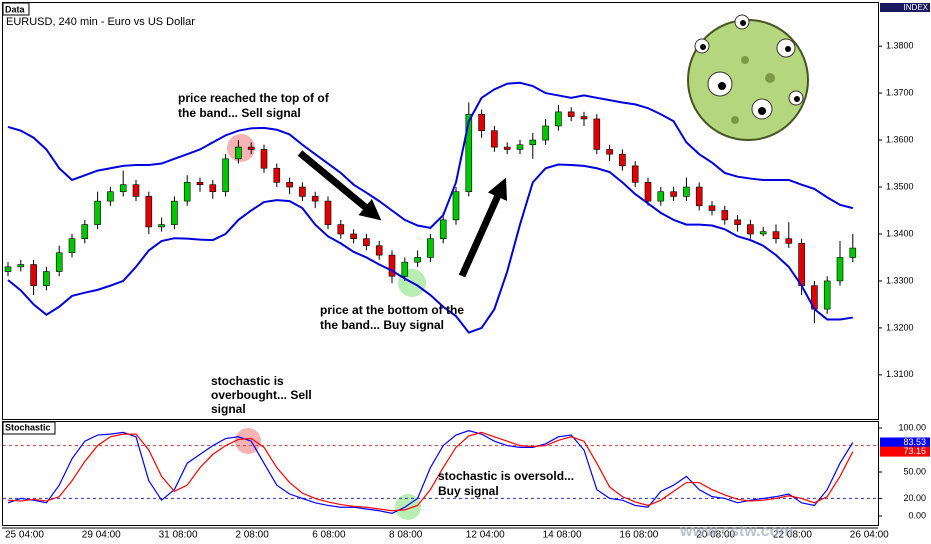 Image resolution: width=931 pixels, height=544 pixels. I want to click on index-box, so click(905, 7).